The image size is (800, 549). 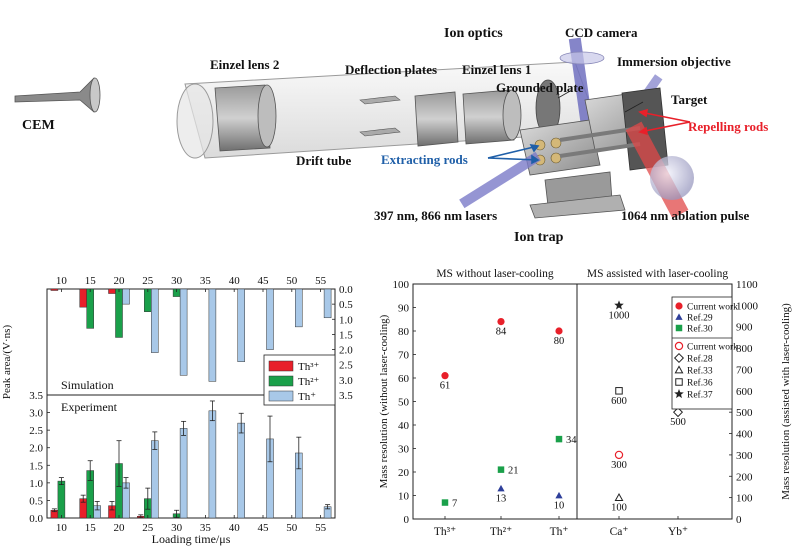 What do you see at coordinates (87, 385) in the screenshot?
I see `panel-label-simulation: Simulation` at bounding box center [87, 385].